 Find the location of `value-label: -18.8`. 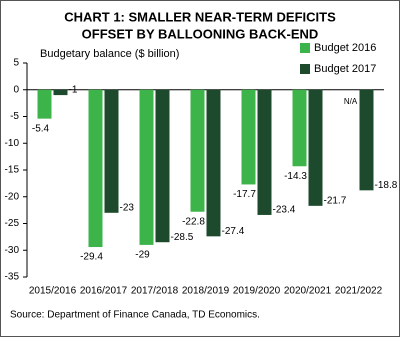

value-label: -18.8 is located at coordinates (386, 185).